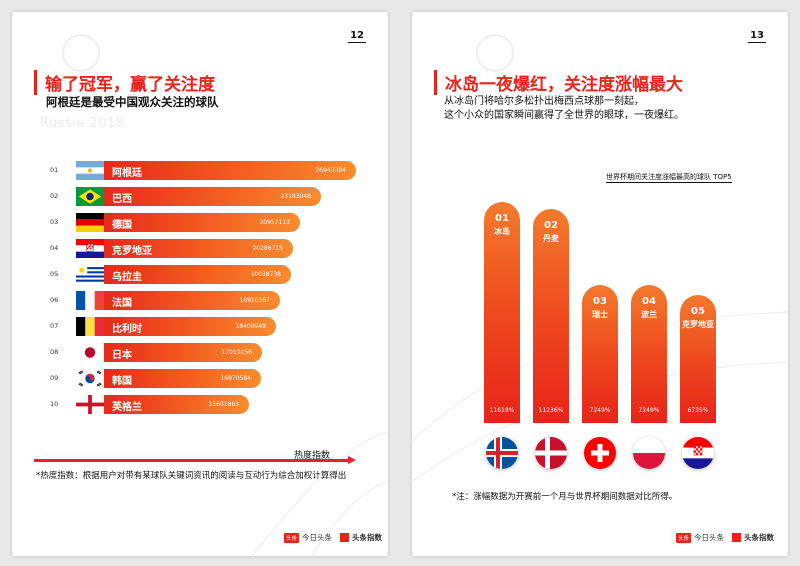 This screenshot has width=800, height=566. I want to click on heat-value: 26943384, so click(330, 170).